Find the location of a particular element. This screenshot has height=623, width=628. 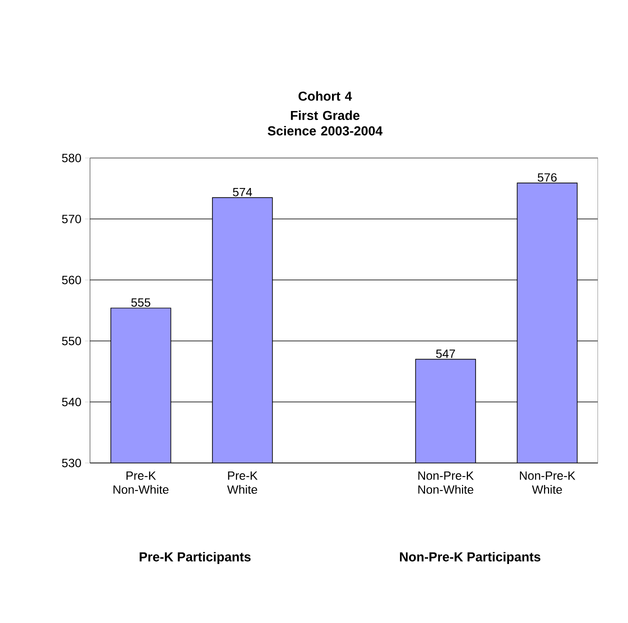

y-tick-label: 560 is located at coordinates (72, 280).